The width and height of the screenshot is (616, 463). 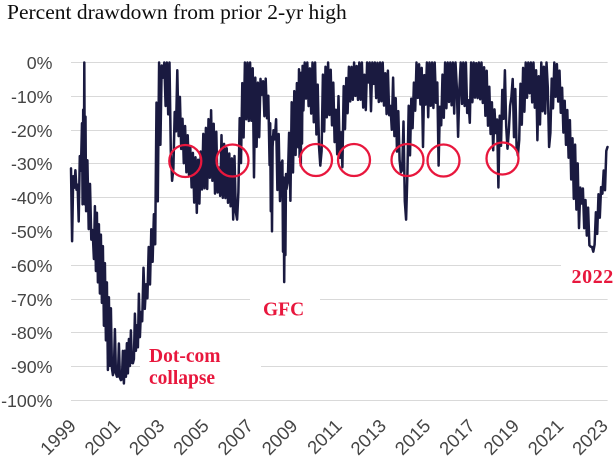 What do you see at coordinates (102, 437) in the screenshot?
I see `svg-text: 2001` at bounding box center [102, 437].